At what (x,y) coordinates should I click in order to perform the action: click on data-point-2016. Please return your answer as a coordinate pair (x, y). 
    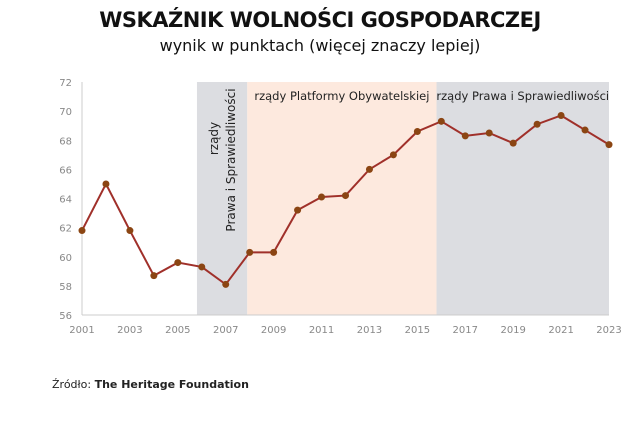
    Looking at the image, I should click on (441, 121).